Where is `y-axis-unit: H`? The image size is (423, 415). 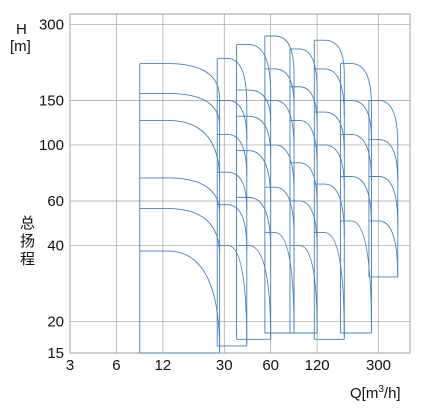
y-axis-unit: H is located at coordinates (21, 29).